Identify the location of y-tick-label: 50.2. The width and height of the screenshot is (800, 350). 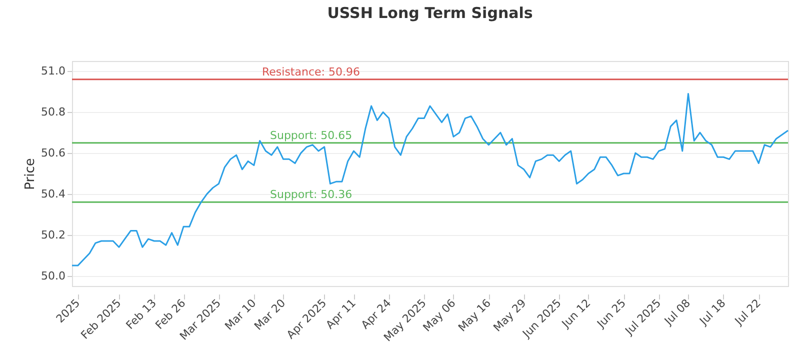
(53, 235).